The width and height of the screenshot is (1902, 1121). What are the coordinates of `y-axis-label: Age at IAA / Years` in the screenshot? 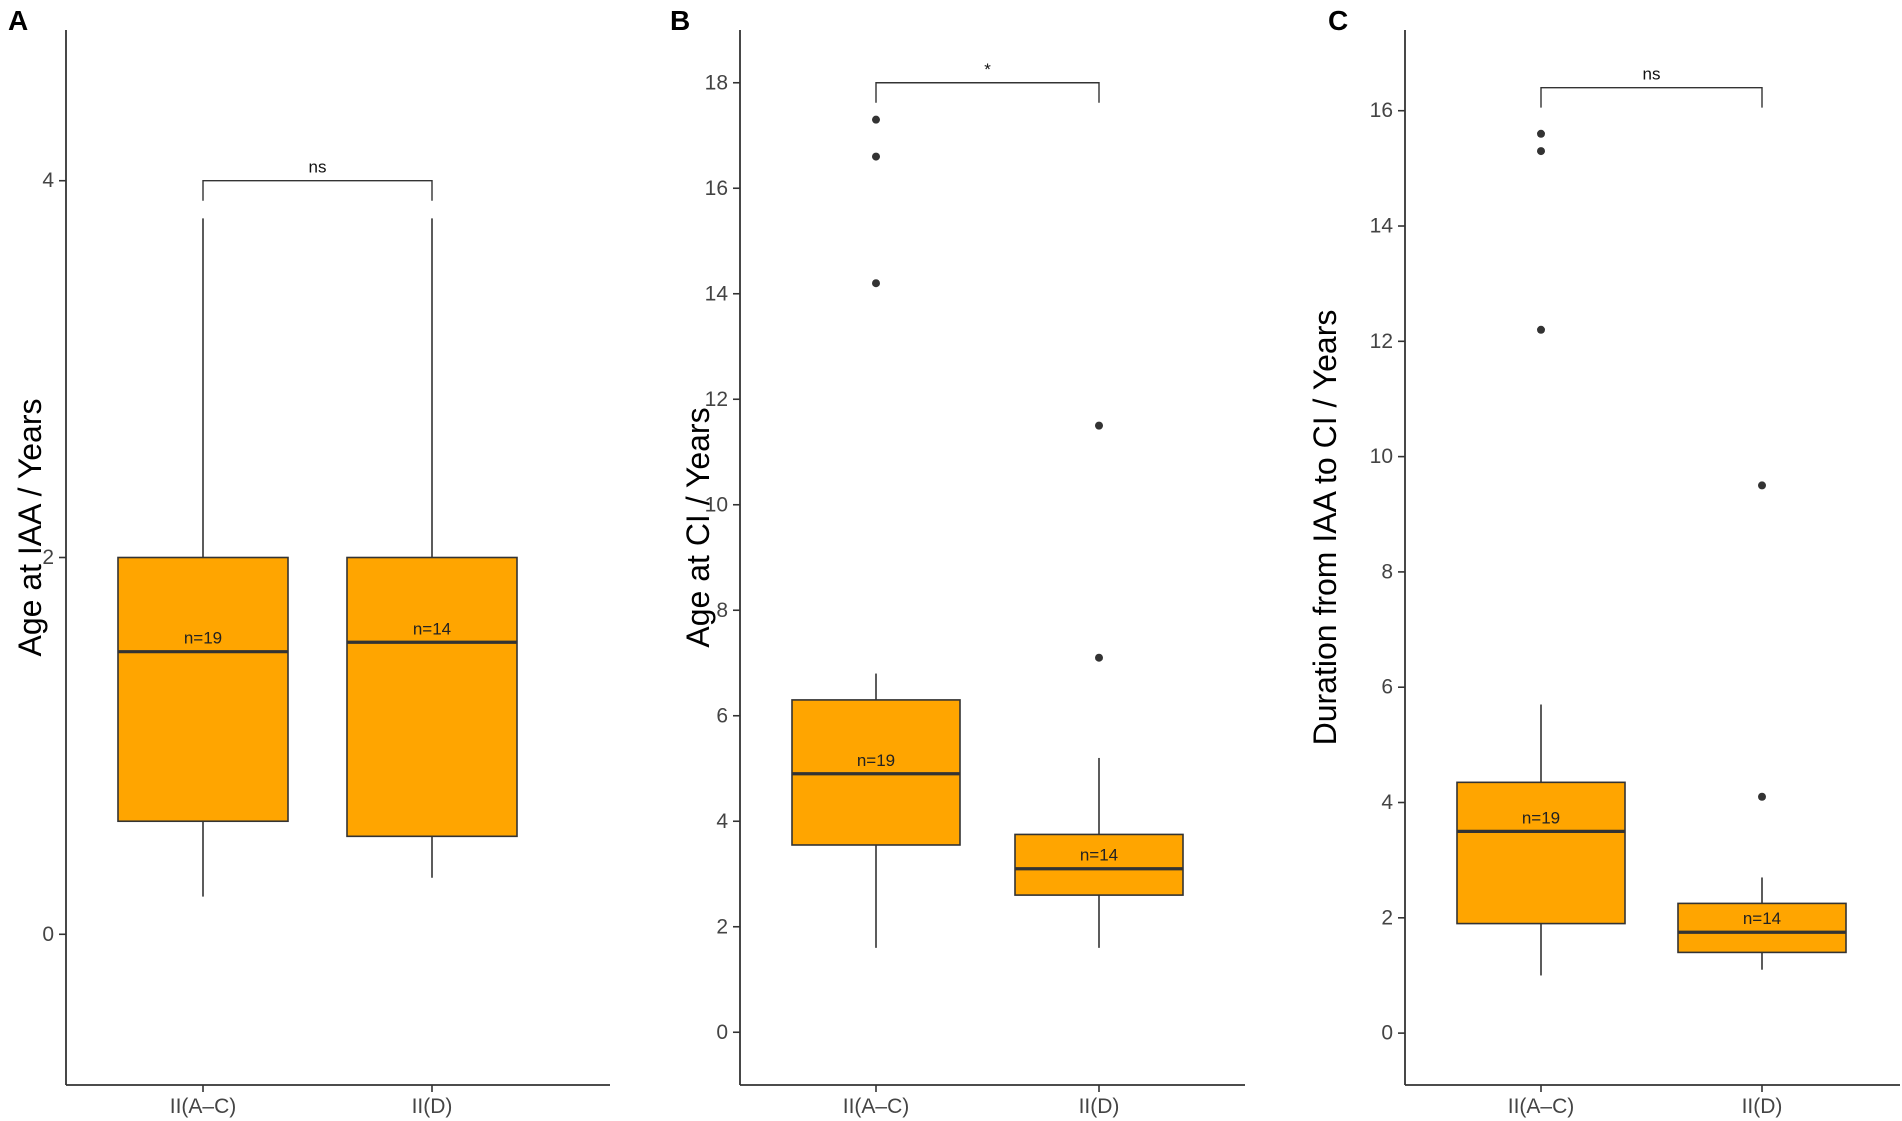 It's located at (30, 528).